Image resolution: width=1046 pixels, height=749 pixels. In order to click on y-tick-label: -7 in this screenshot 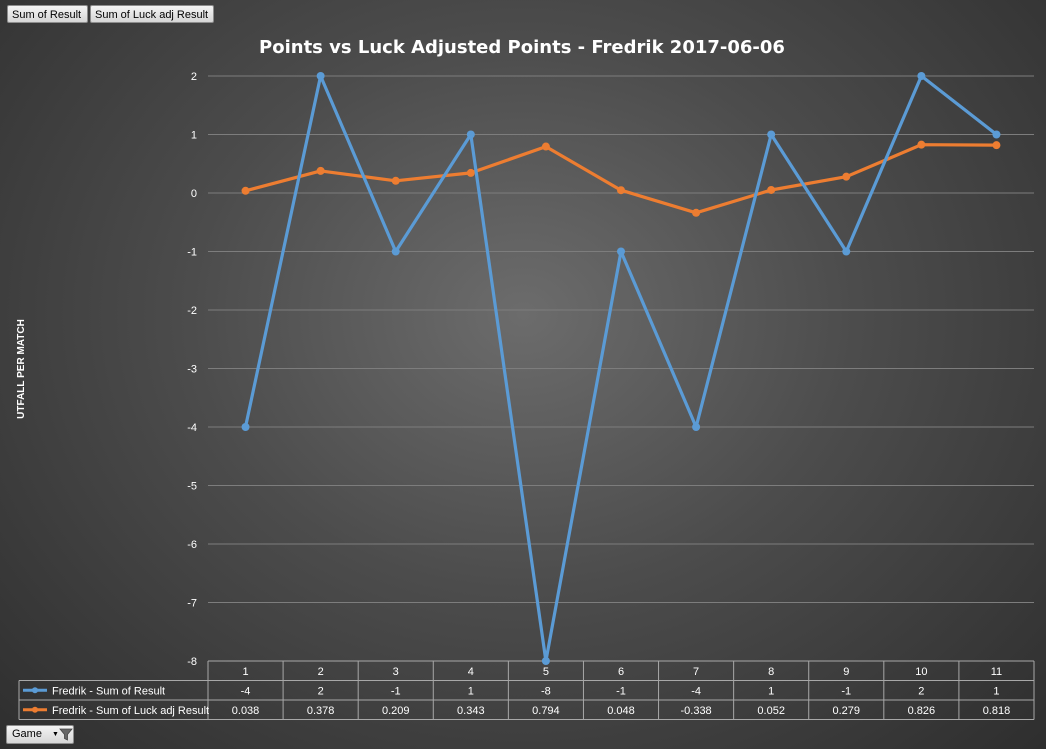, I will do `click(192, 604)`.